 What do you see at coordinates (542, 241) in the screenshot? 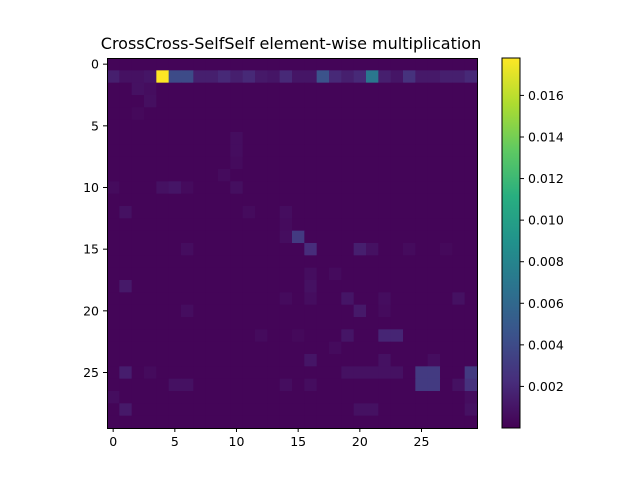
I see `colorbar-axis: 0.002 0.004 0.006 0.008 0.010 0.012 0.014 0.016` at bounding box center [542, 241].